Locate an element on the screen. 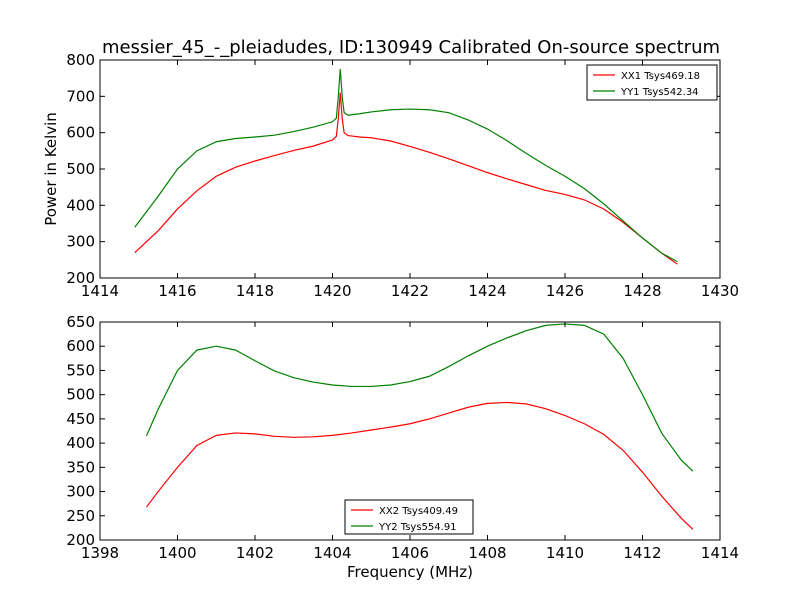  x-tick-label: 1412 is located at coordinates (642, 553).